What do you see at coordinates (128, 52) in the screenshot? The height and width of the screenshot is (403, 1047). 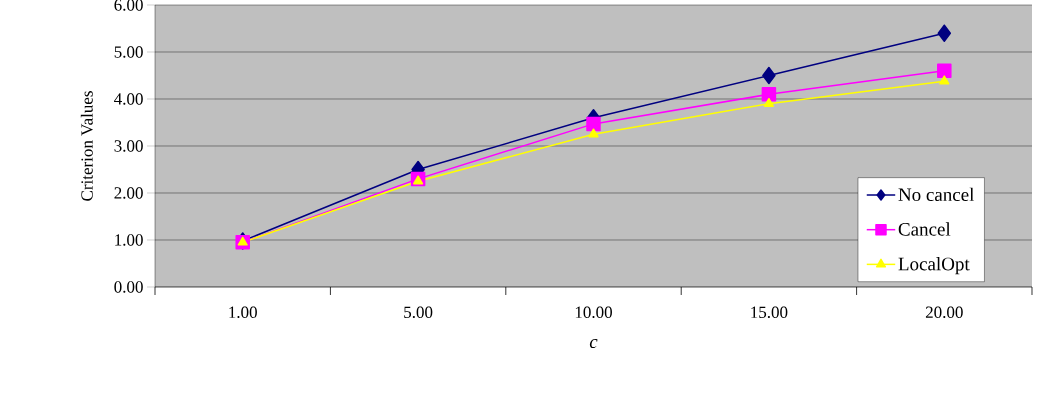 I see `y-tick-label: 5.00` at bounding box center [128, 52].